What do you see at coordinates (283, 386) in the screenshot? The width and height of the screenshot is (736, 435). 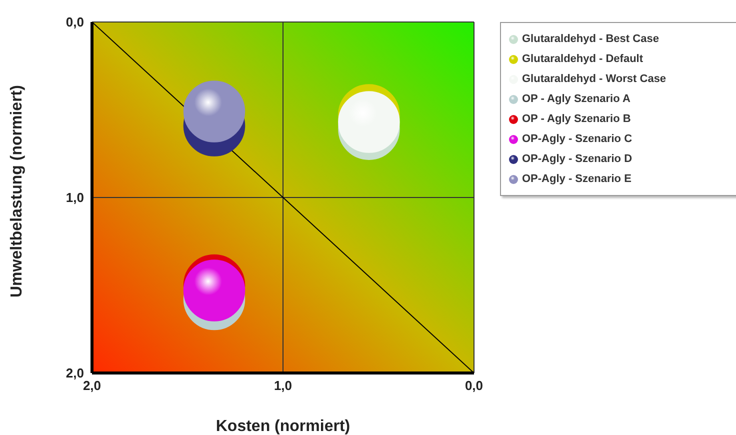 I see `x-tick-label: 1,0` at bounding box center [283, 386].